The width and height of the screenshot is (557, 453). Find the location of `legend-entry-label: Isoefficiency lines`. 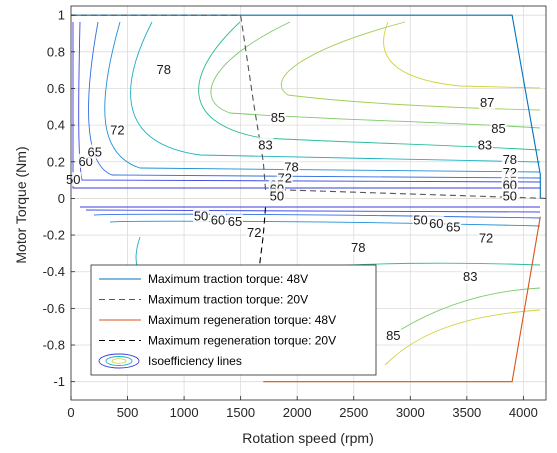

legend-entry-label: Isoefficiency lines is located at coordinates (195, 361).